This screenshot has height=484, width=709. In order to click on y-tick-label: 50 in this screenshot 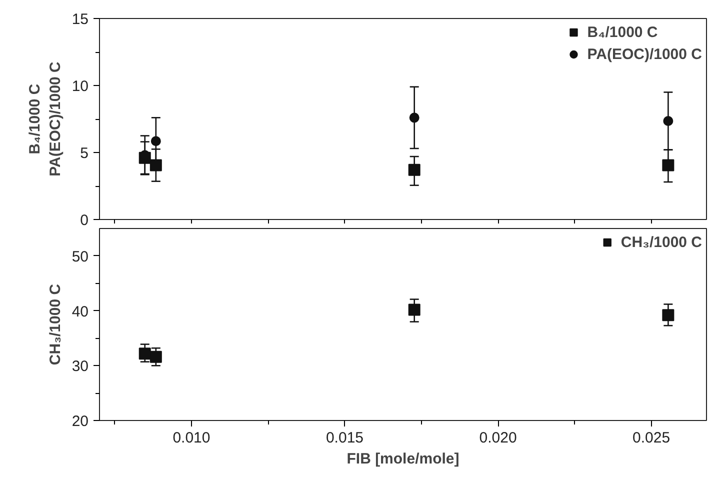, I will do `click(80, 257)`.